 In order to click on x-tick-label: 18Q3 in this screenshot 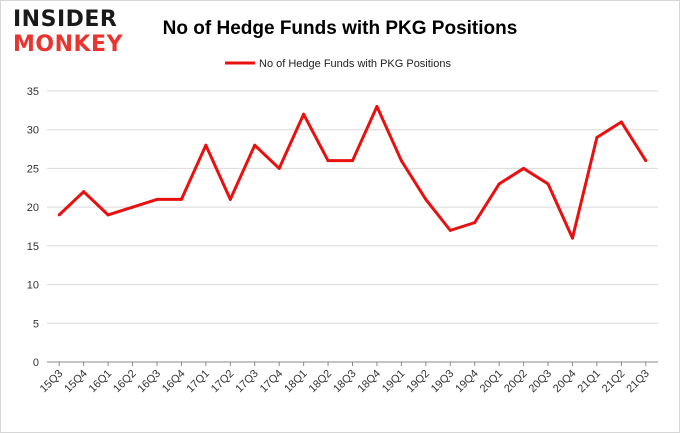, I will do `click(345, 382)`.